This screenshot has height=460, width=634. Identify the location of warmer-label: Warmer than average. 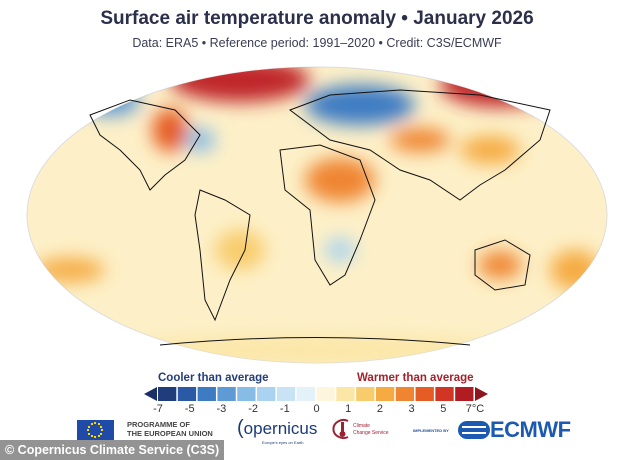
(415, 378).